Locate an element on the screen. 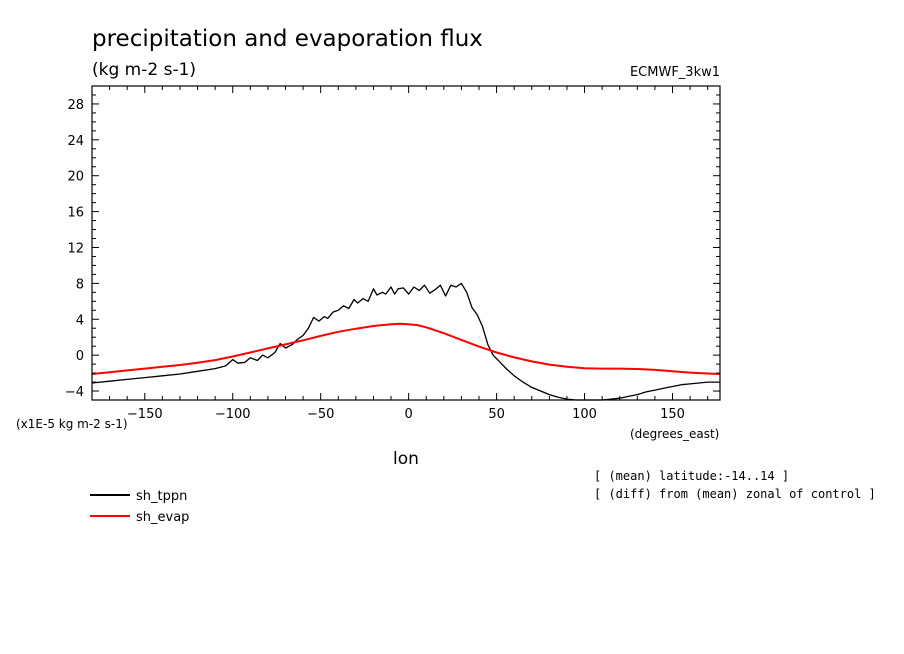  y-tick-label: 16 is located at coordinates (75, 213).